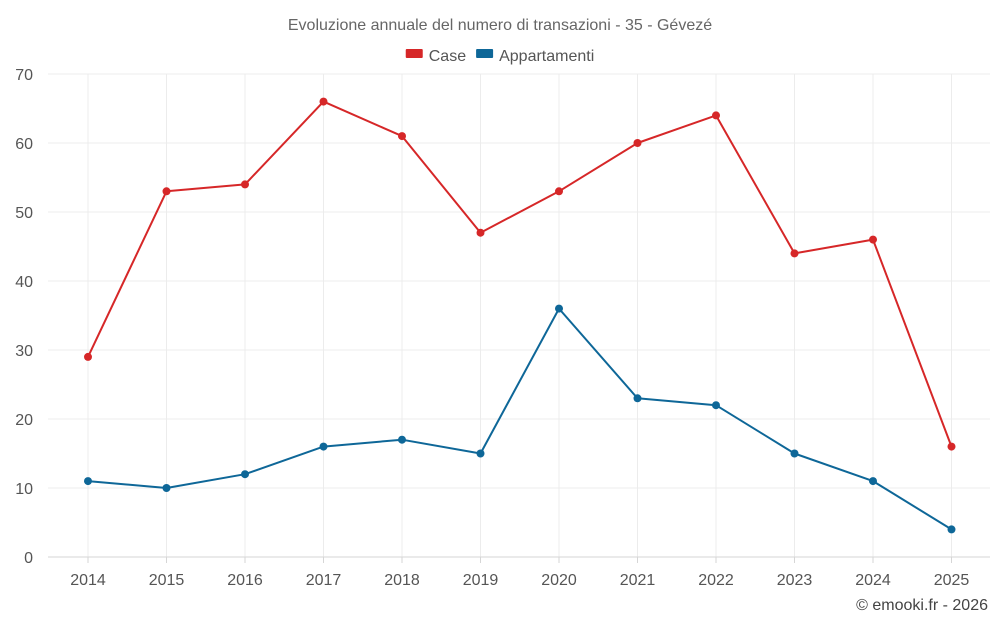  I want to click on x-tick-label: 2014, so click(88, 580).